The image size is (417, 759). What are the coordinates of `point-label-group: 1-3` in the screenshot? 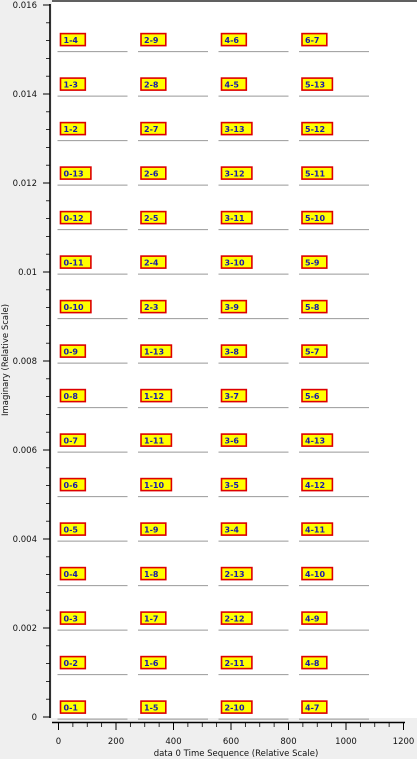 It's located at (92, 87).